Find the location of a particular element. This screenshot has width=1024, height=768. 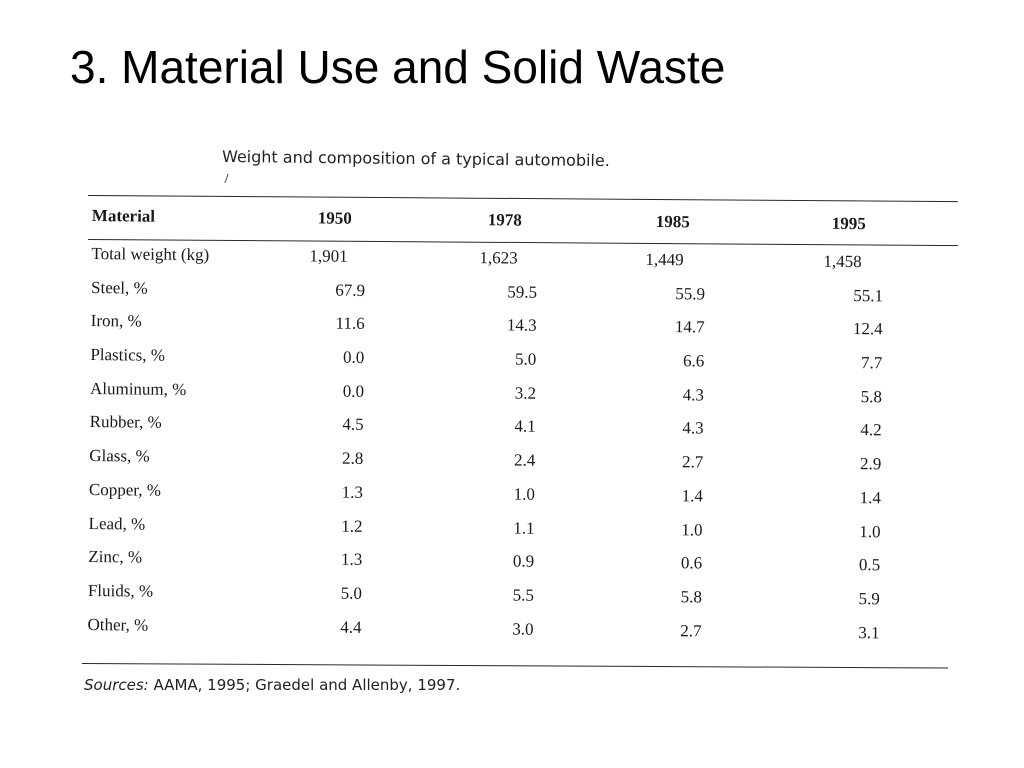

table-cell: 1.1 is located at coordinates (524, 527).